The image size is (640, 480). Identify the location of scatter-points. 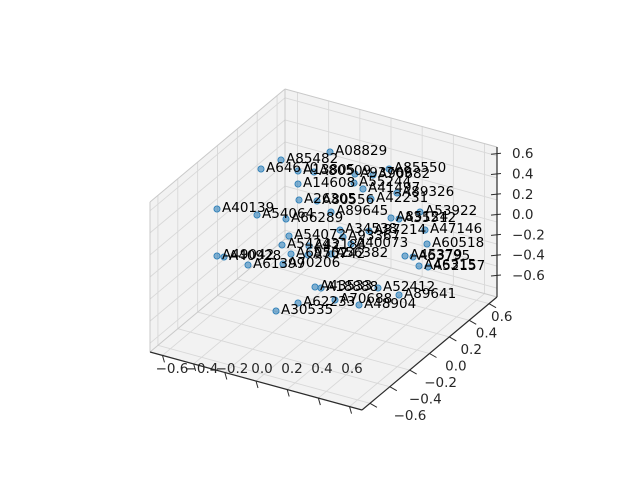
(322, 231).